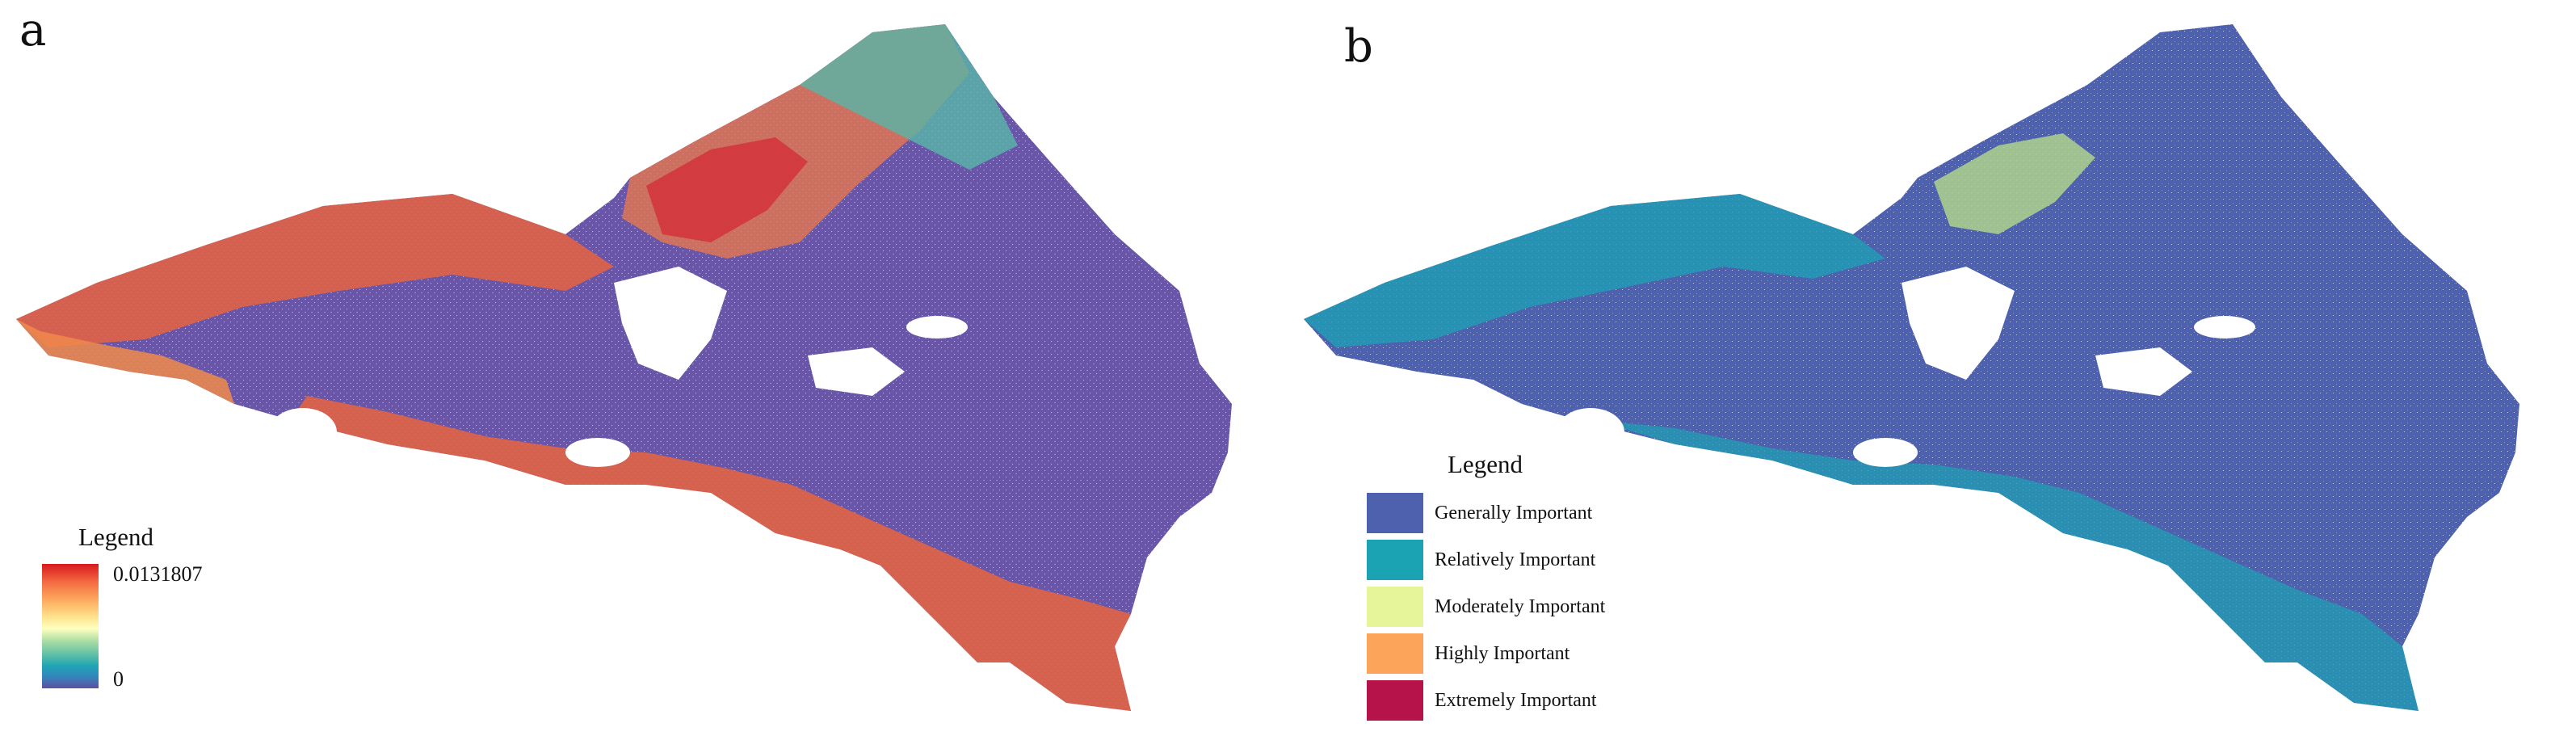  What do you see at coordinates (1516, 700) in the screenshot?
I see `legend-label: Extremely Important` at bounding box center [1516, 700].